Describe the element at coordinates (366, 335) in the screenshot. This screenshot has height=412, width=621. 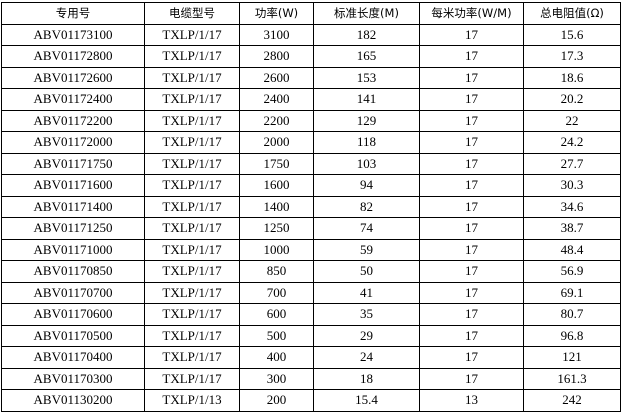
I see `table-cell: 29` at that location.